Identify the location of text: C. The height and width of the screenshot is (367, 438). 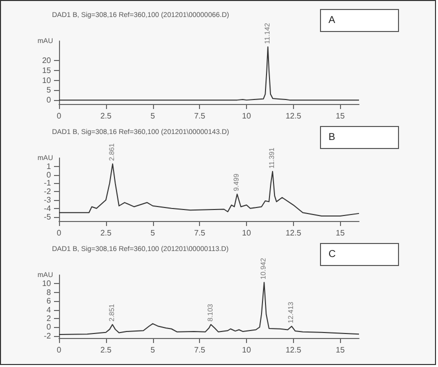
(332, 254).